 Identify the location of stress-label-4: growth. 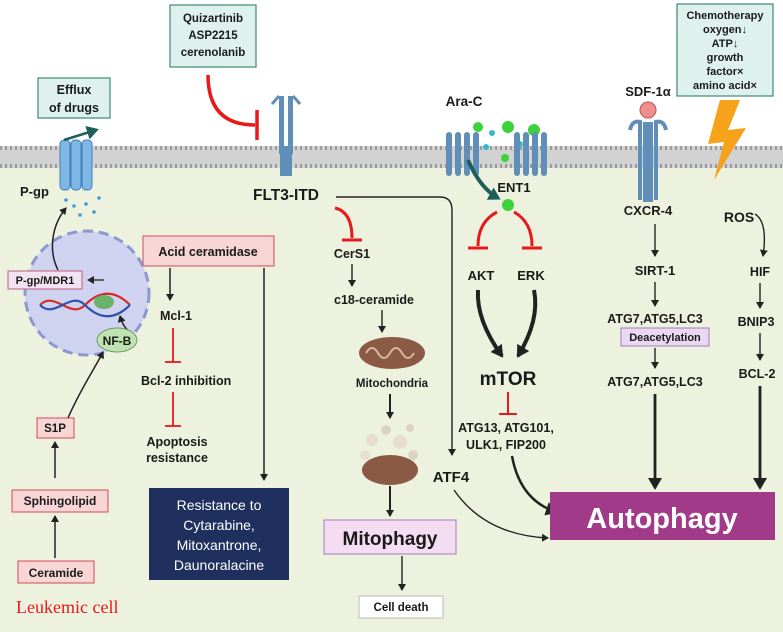
(725, 58).